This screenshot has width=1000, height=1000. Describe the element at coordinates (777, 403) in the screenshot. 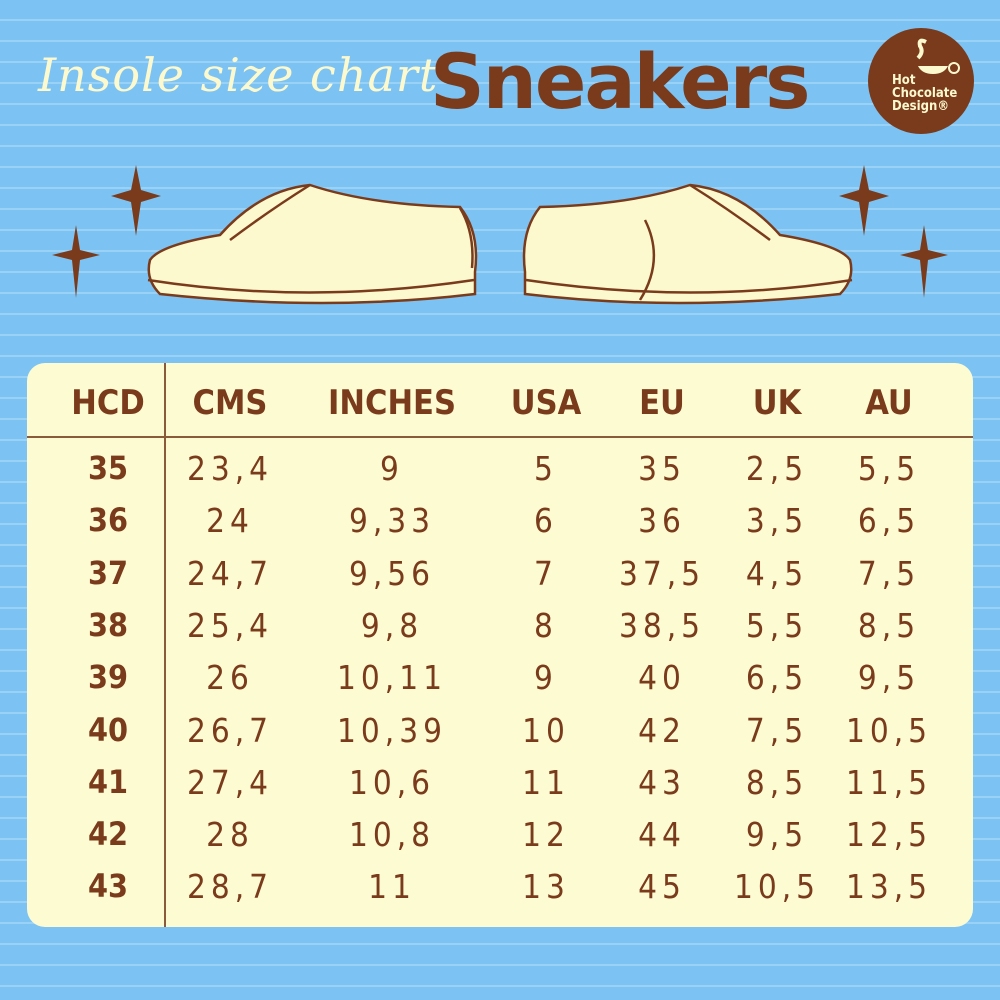

I see `column-header-uk: UK` at that location.